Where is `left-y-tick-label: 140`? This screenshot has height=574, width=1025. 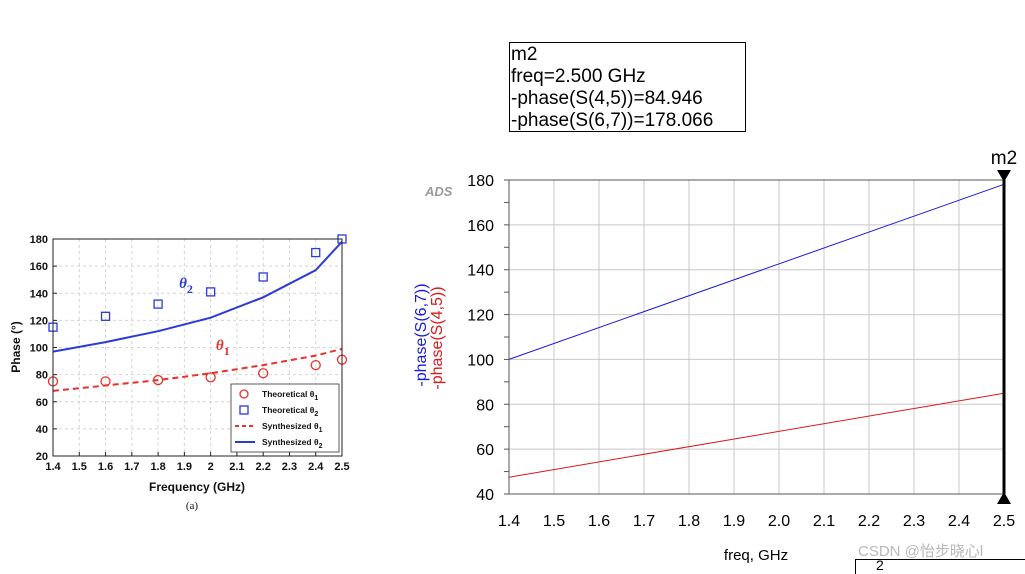
left-y-tick-label: 140 is located at coordinates (39, 294).